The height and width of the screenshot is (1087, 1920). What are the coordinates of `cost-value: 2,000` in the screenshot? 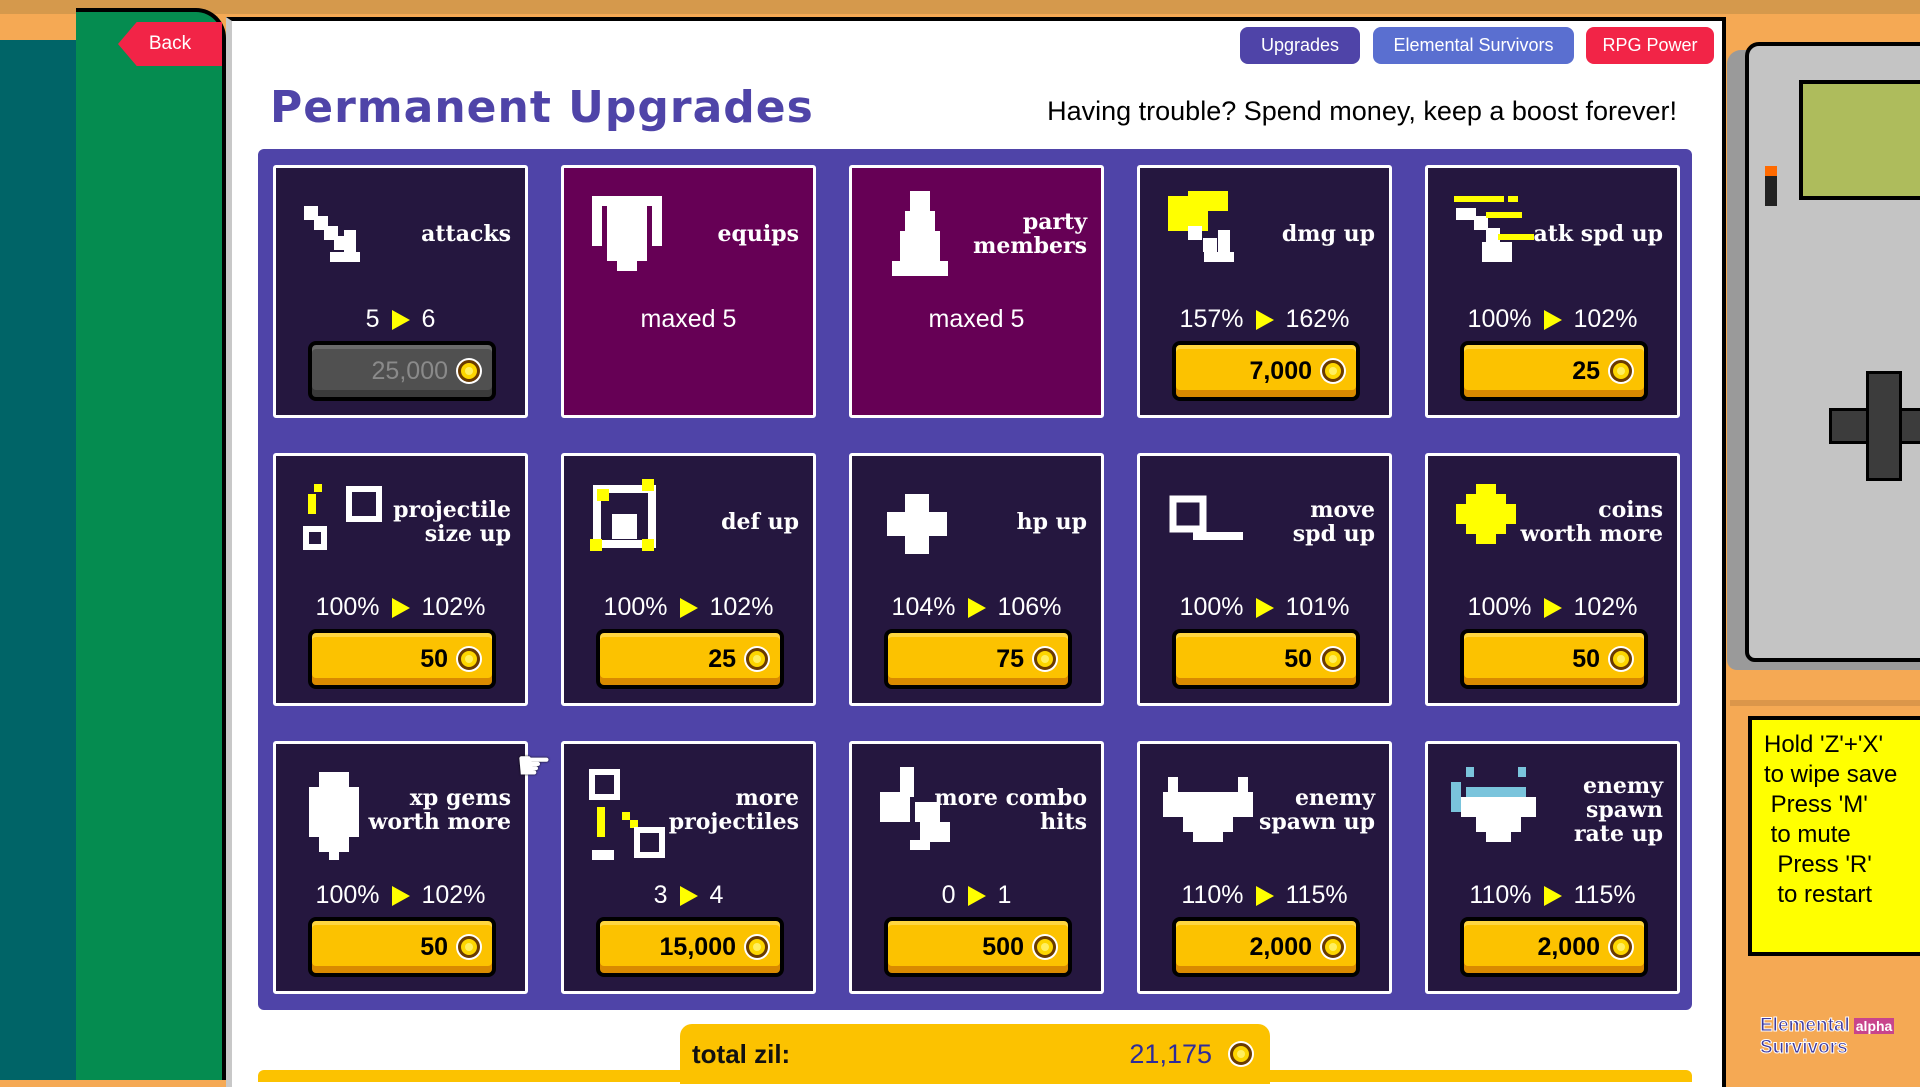 It's located at (1280, 946).